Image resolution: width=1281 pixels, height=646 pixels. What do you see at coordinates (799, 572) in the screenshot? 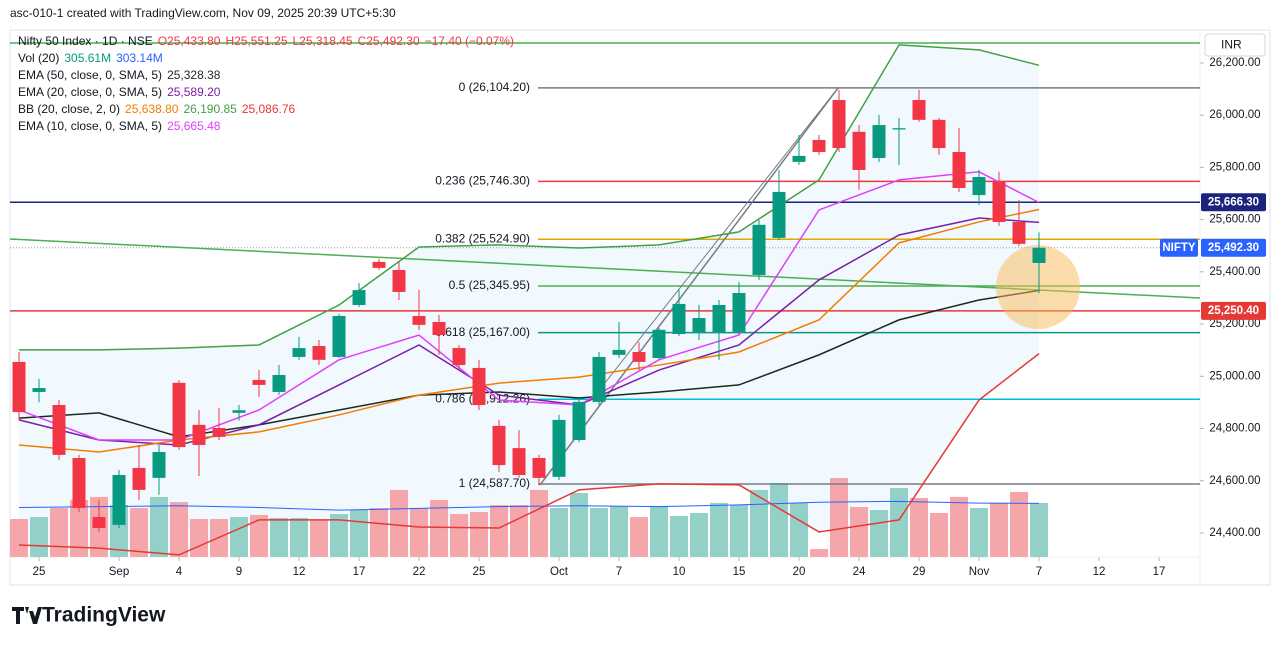
I see `x-tick-label: 20` at bounding box center [799, 572].